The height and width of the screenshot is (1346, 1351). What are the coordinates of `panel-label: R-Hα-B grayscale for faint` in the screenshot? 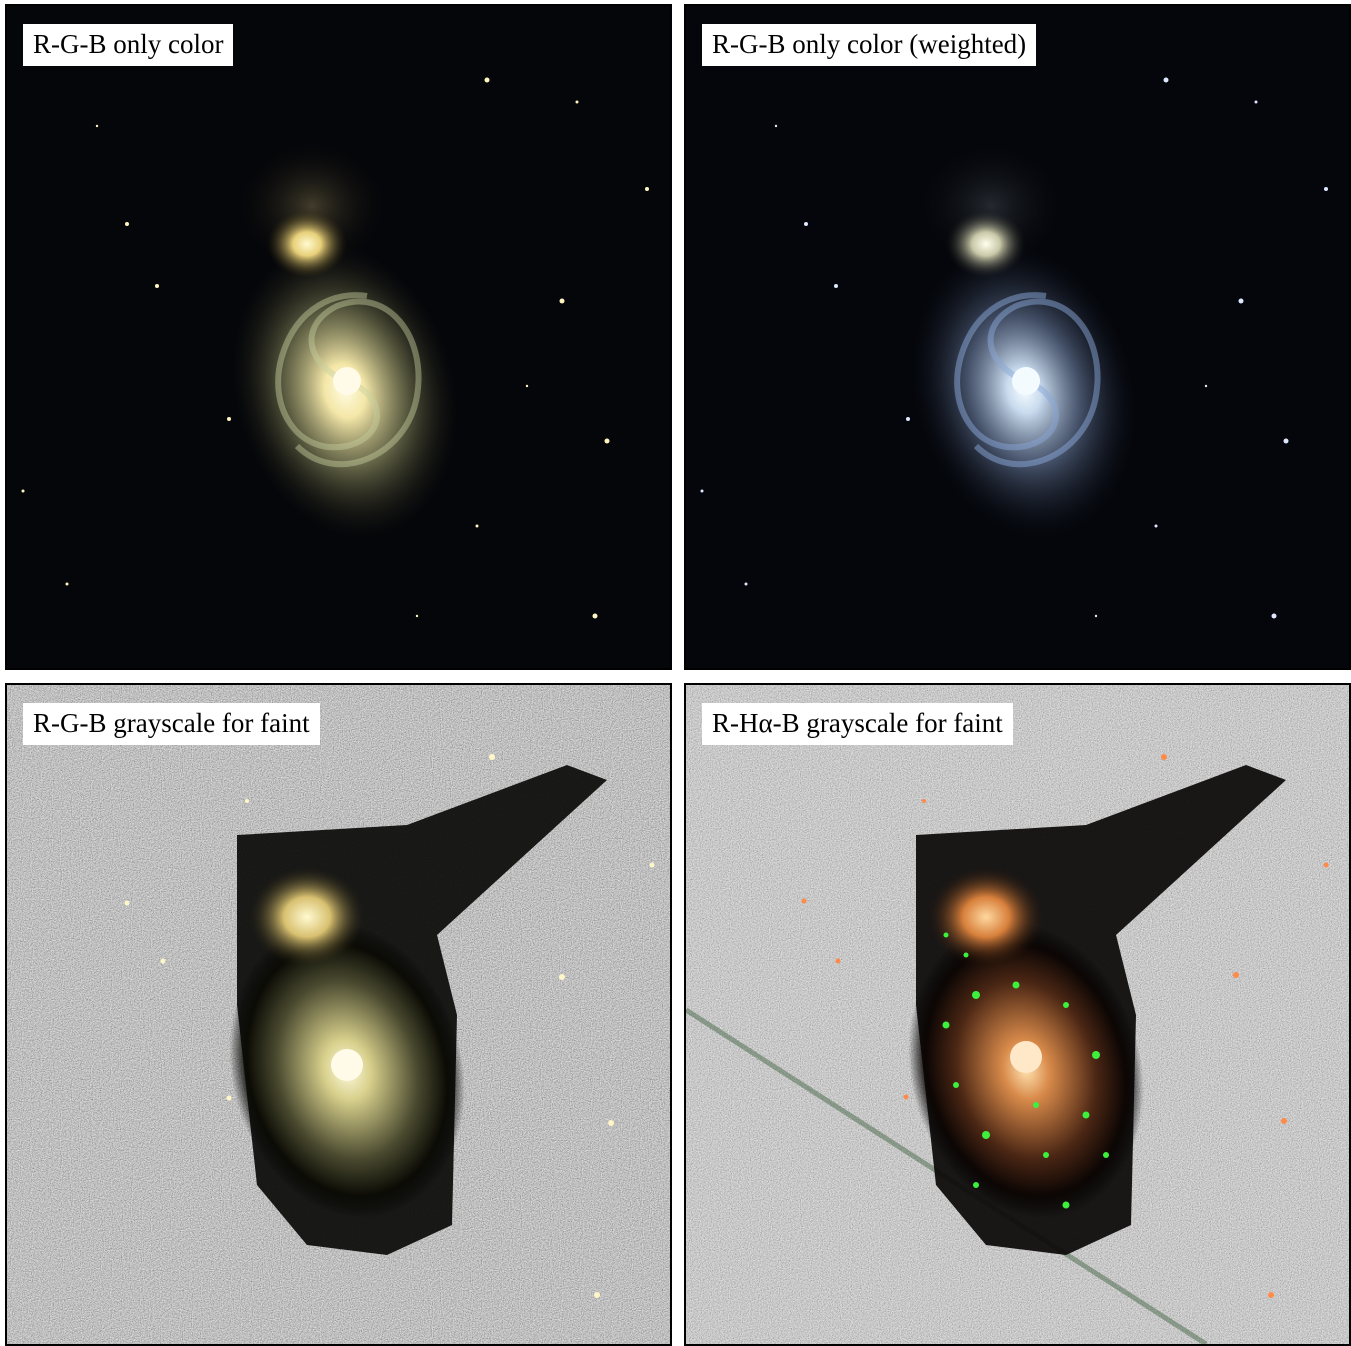 It's located at (857, 724).